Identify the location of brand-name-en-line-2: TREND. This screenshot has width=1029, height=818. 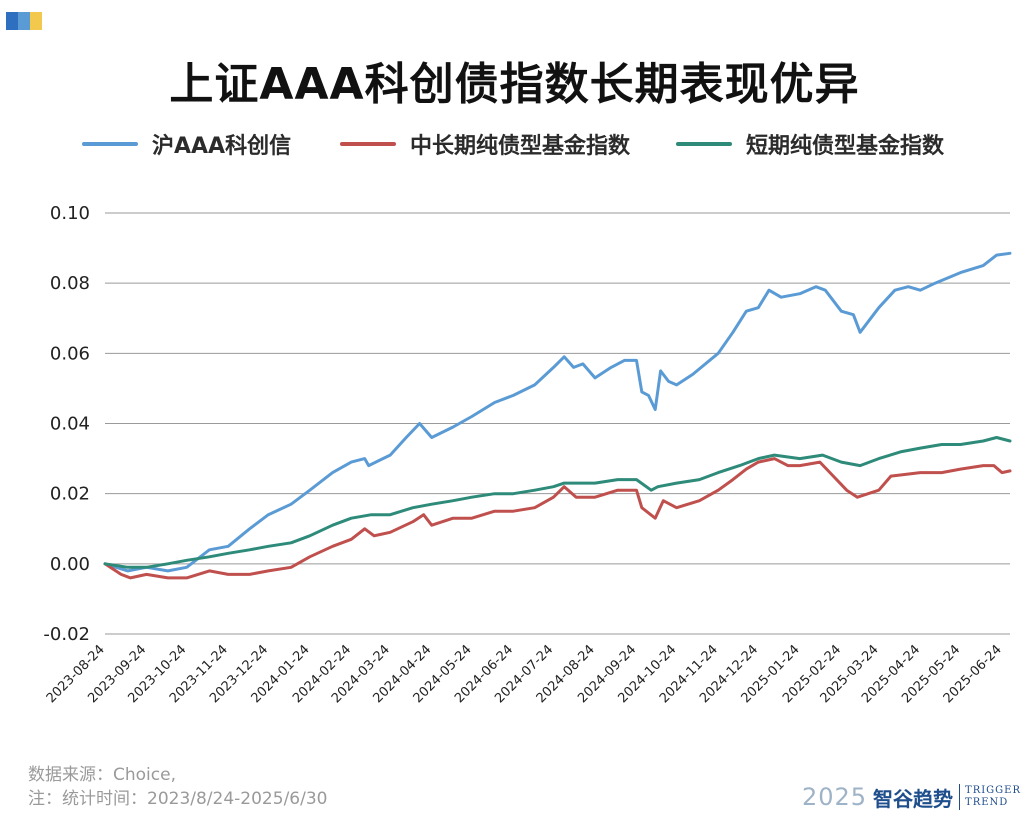
(987, 802).